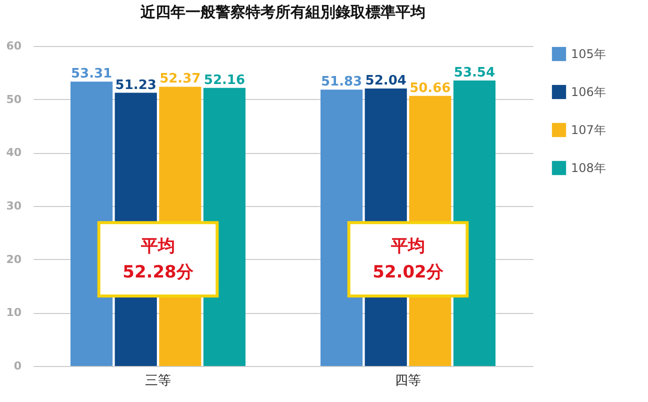  Describe the element at coordinates (588, 168) in the screenshot. I see `legend-label: 108年` at that location.